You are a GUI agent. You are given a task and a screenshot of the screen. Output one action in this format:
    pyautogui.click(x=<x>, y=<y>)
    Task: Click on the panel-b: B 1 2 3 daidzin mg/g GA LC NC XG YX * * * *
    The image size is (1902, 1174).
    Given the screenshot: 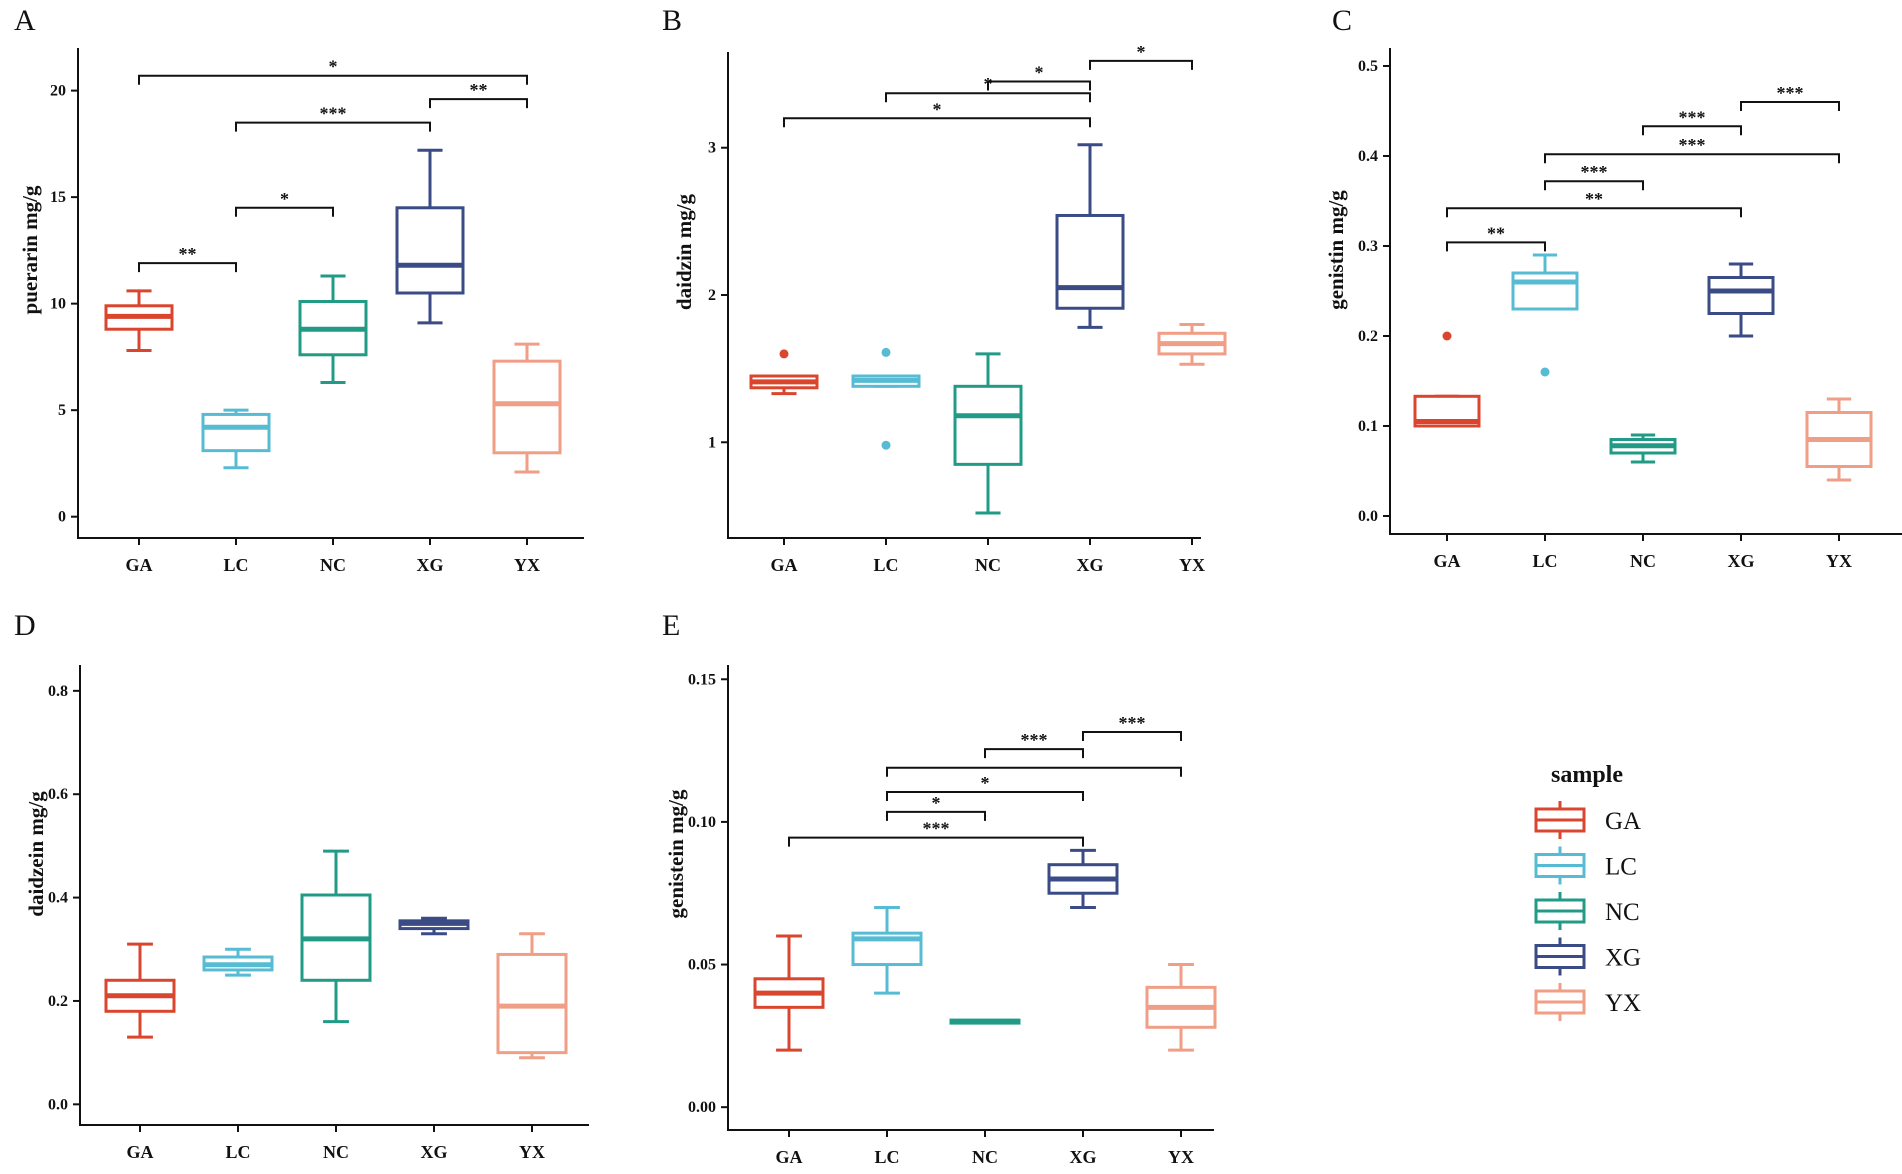 What is the action you would take?
    pyautogui.click(x=944, y=289)
    